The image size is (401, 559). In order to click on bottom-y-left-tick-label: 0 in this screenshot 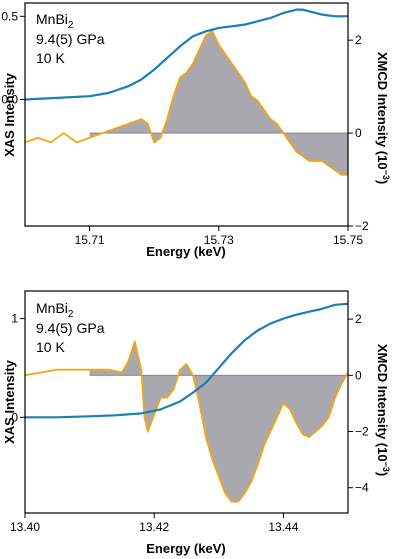, I will do `click(14, 417)`.